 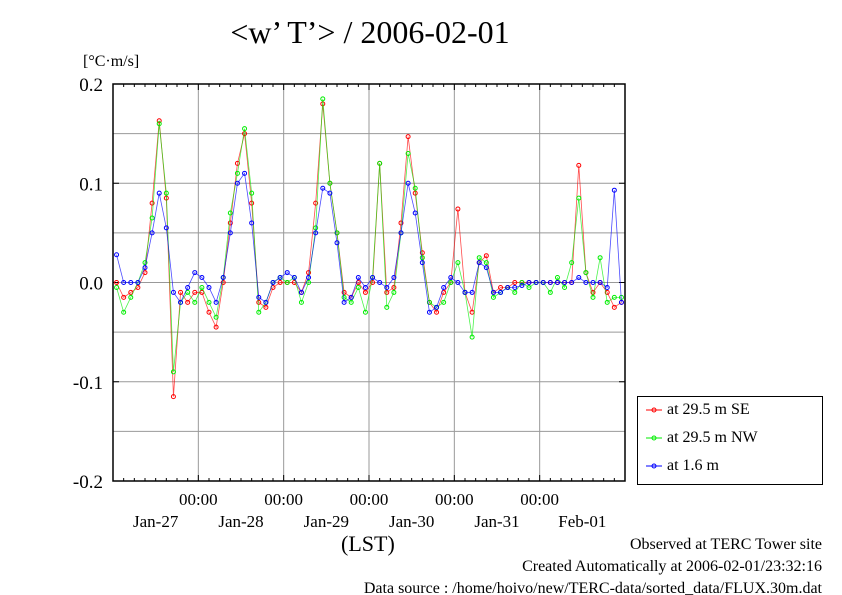 What do you see at coordinates (91, 85) in the screenshot?
I see `y-tick-label: 0.2` at bounding box center [91, 85].